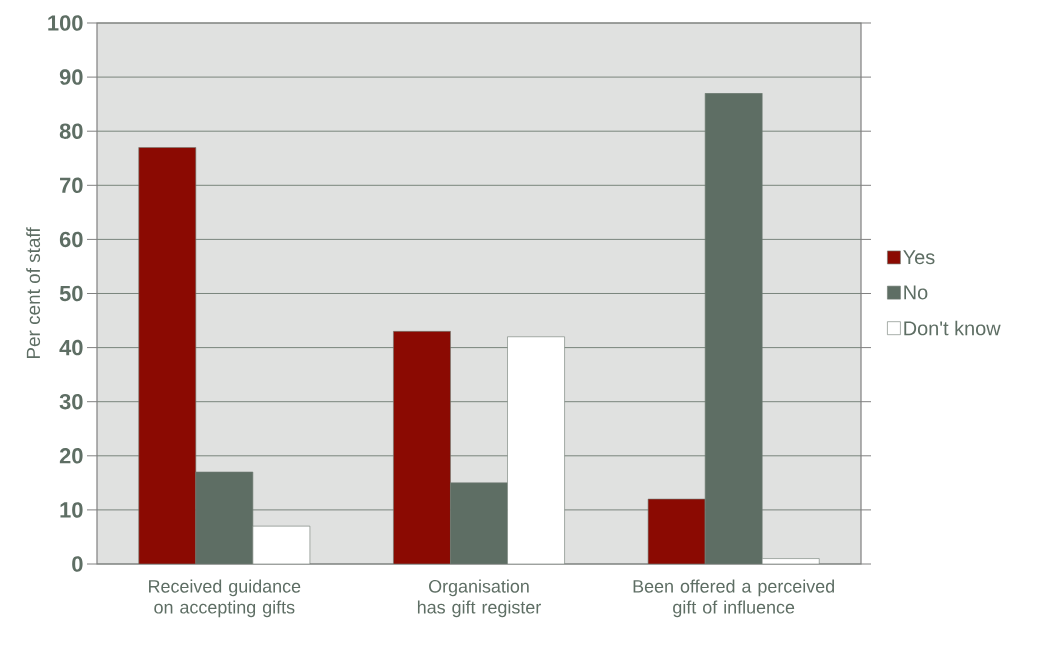  I want to click on y-axis-title: Per cent of staff, so click(33, 293).